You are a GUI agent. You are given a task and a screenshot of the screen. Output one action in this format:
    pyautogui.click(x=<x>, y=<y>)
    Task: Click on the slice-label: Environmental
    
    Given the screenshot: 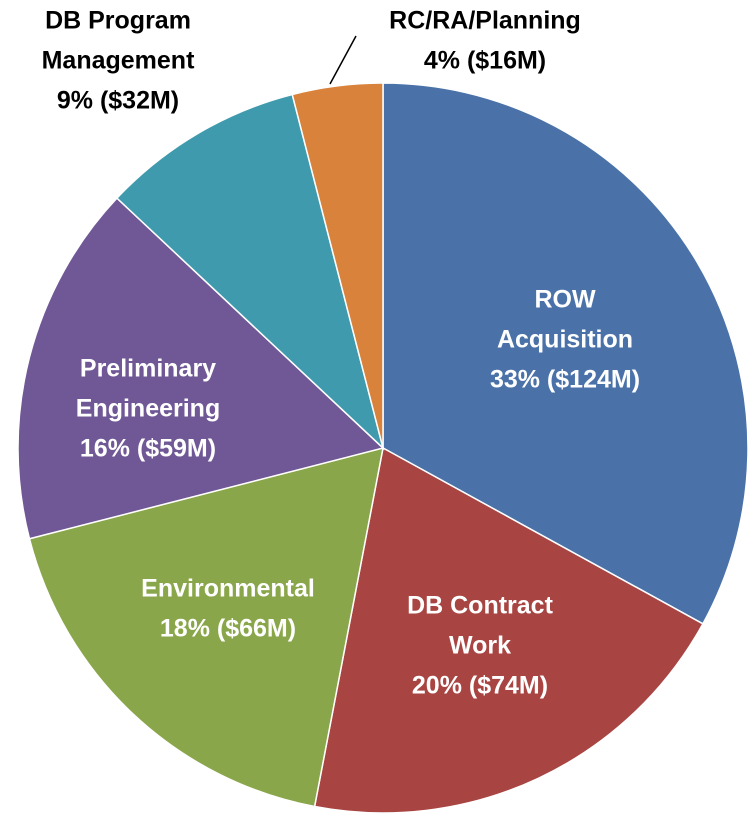 What is the action you would take?
    pyautogui.click(x=228, y=589)
    